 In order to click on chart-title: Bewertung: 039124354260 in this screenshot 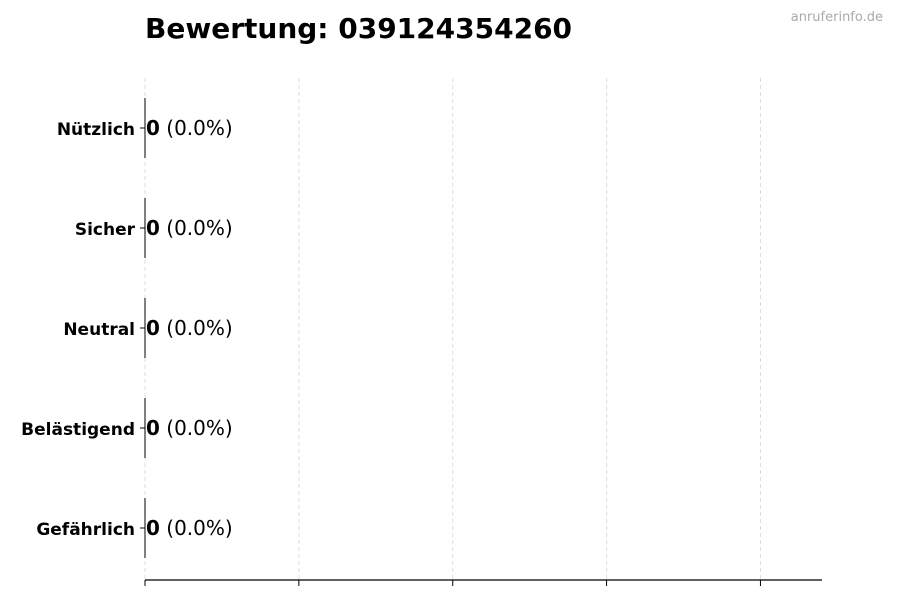, I will do `click(359, 28)`.